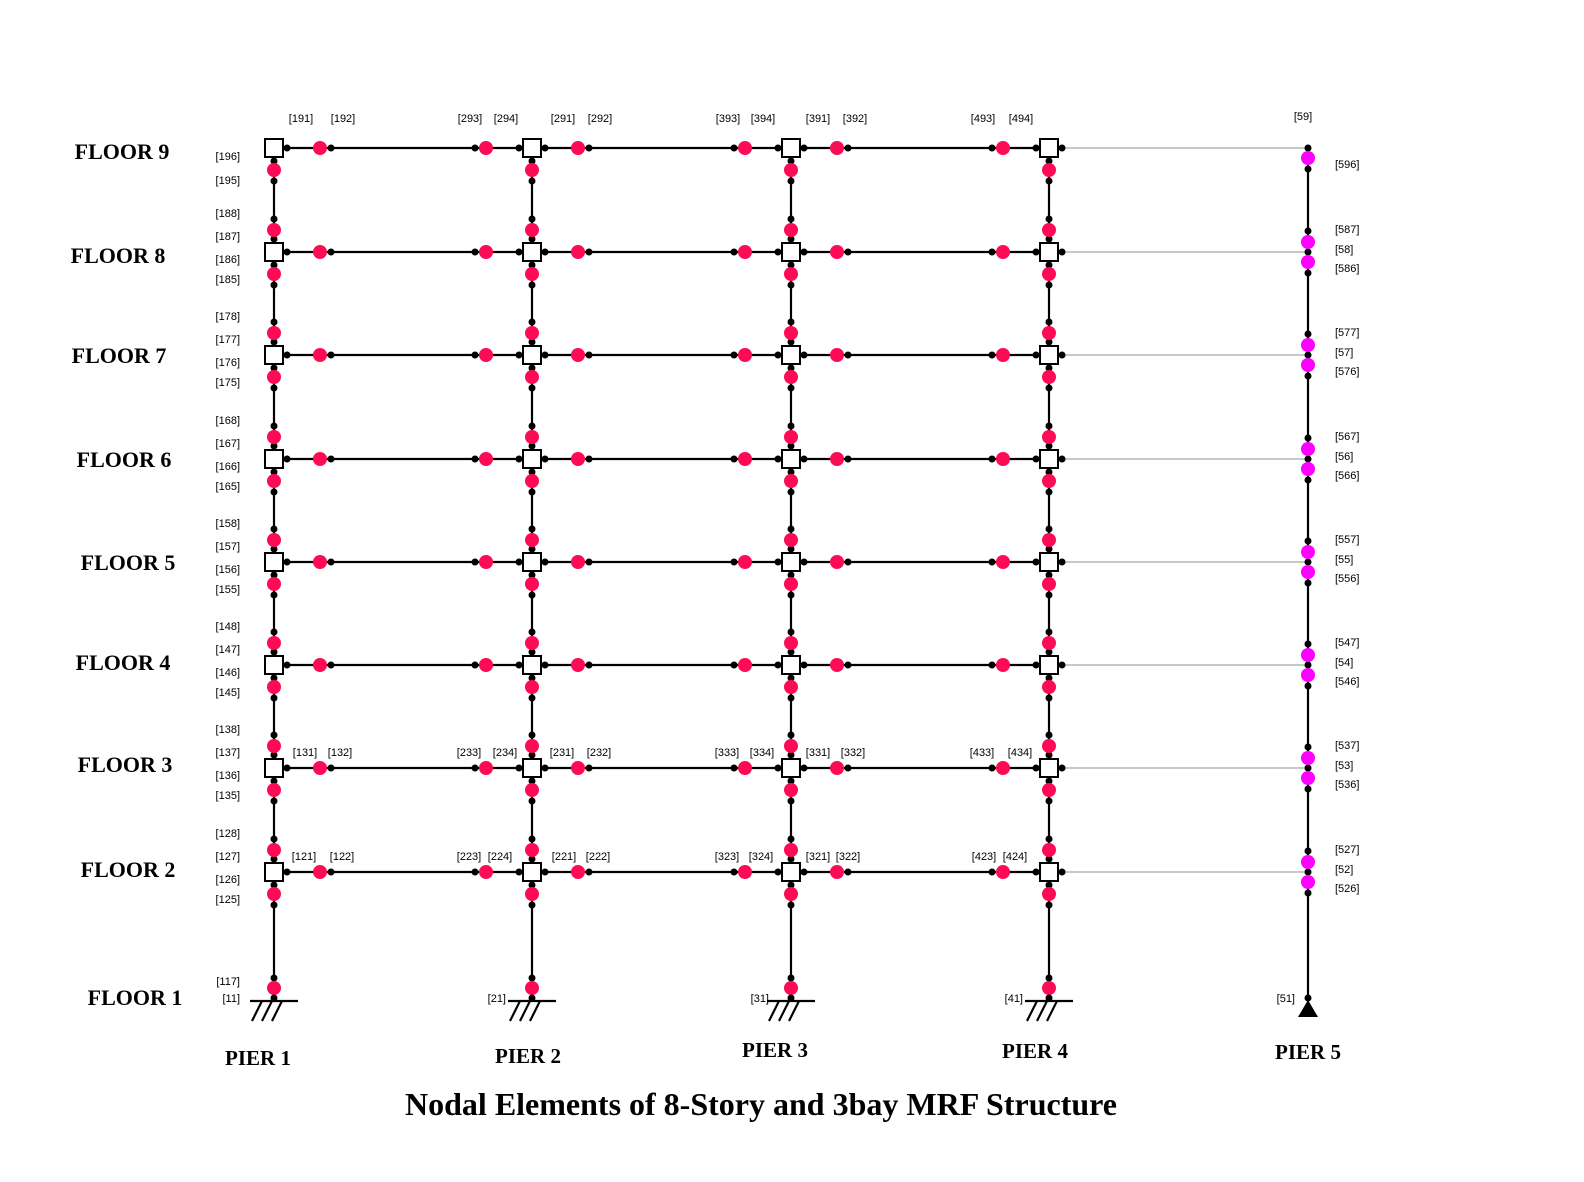 This screenshot has width=1584, height=1182. What do you see at coordinates (564, 857) in the screenshot?
I see `beam-node-label: [221]` at bounding box center [564, 857].